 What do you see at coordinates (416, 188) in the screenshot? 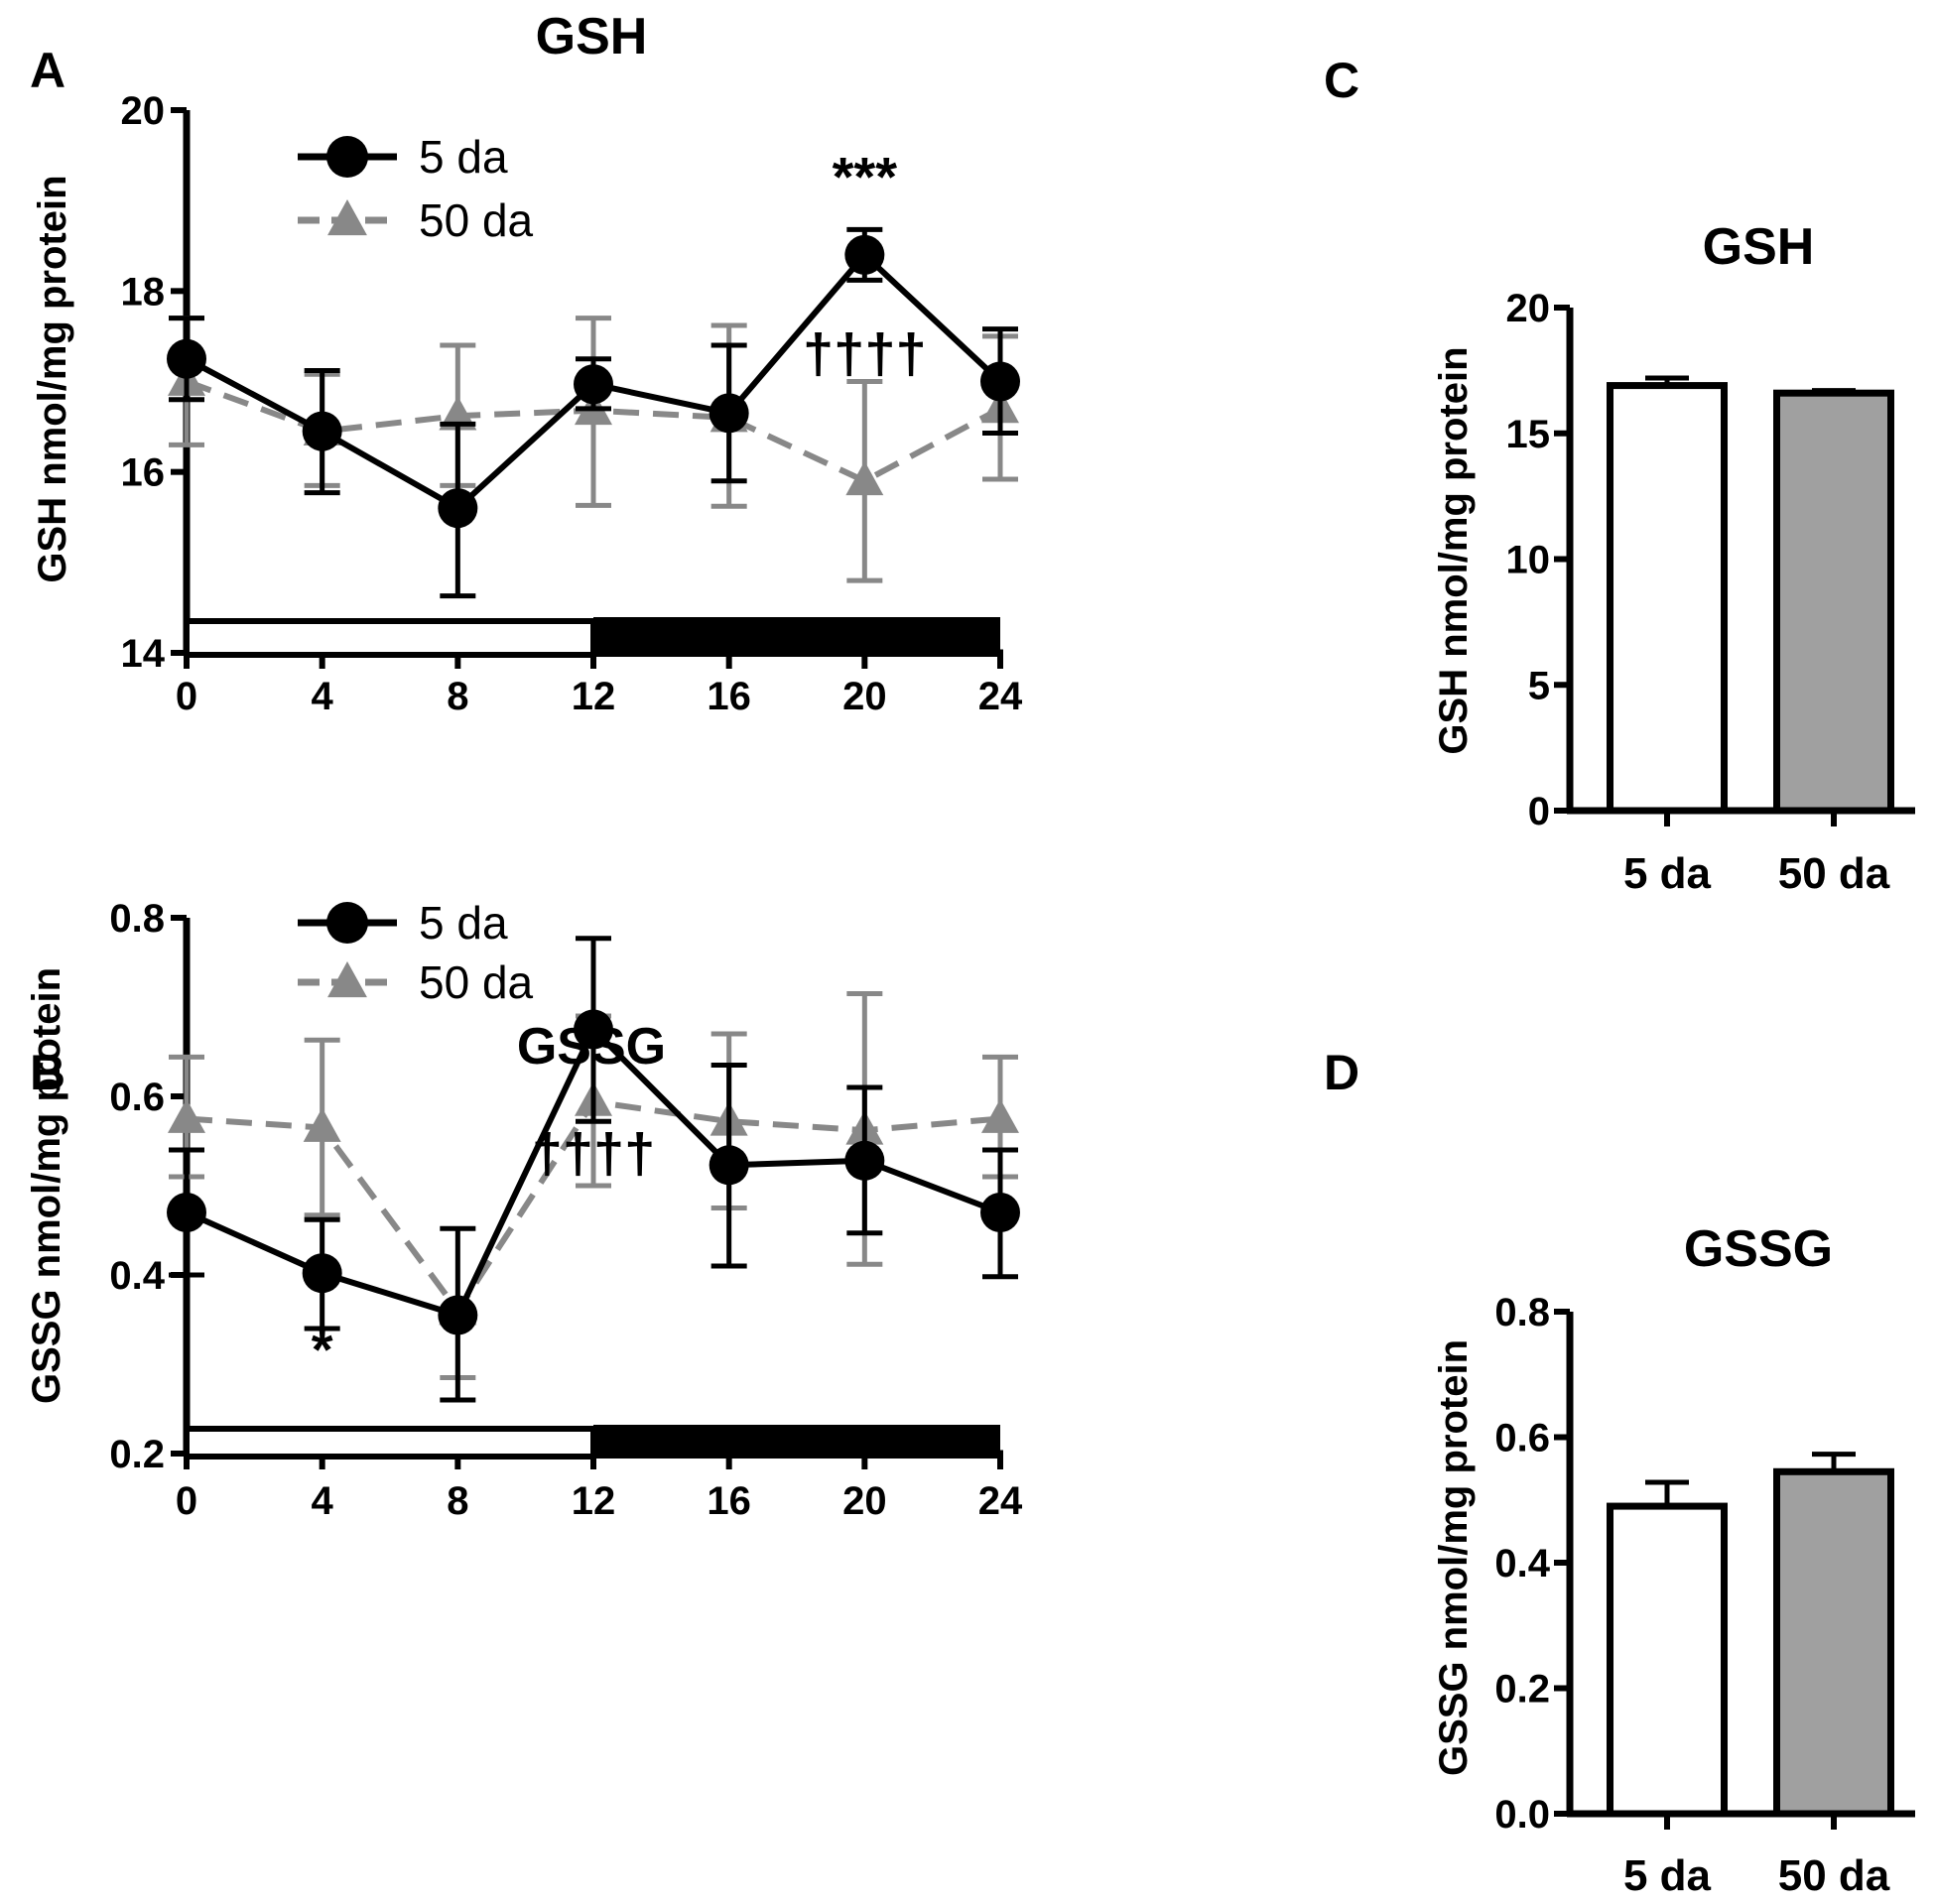
I see `panel-a-legend: 5 da 50 da` at bounding box center [416, 188].